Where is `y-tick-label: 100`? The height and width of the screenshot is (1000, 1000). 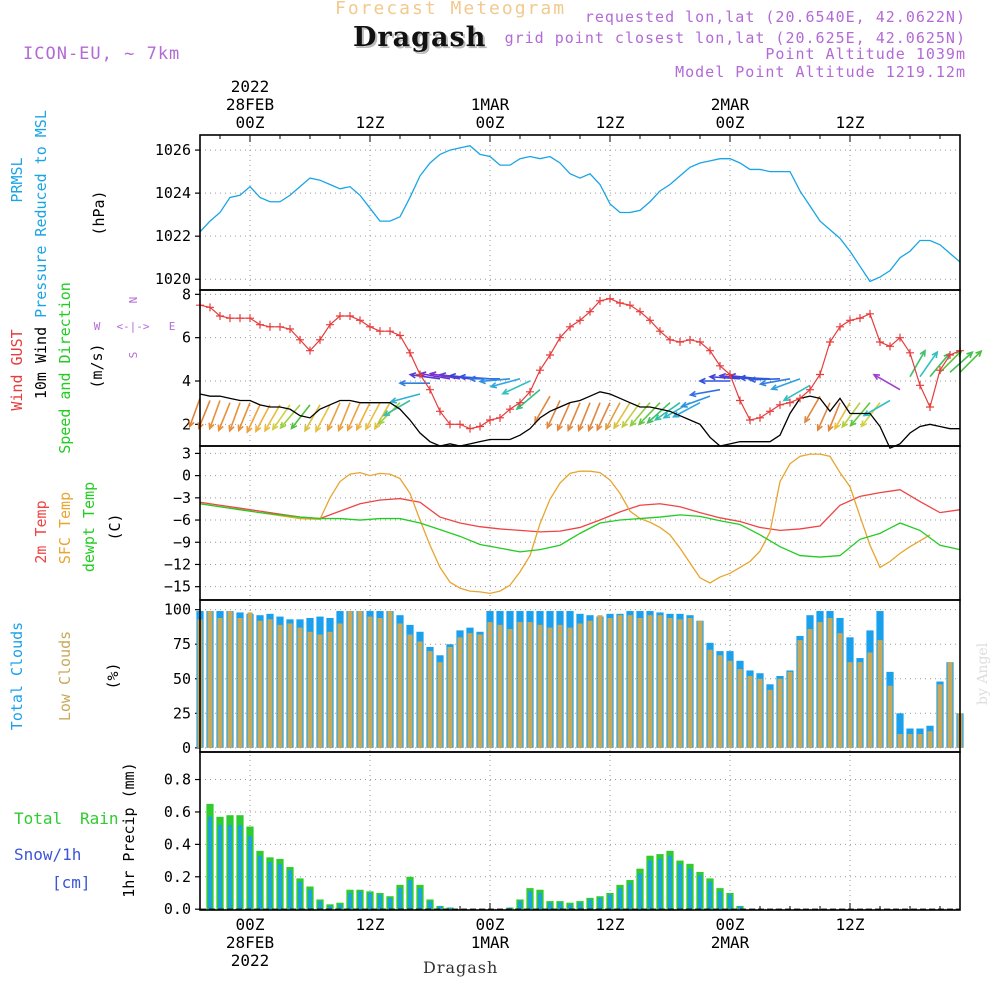
y-tick-label: 100 is located at coordinates (177, 610).